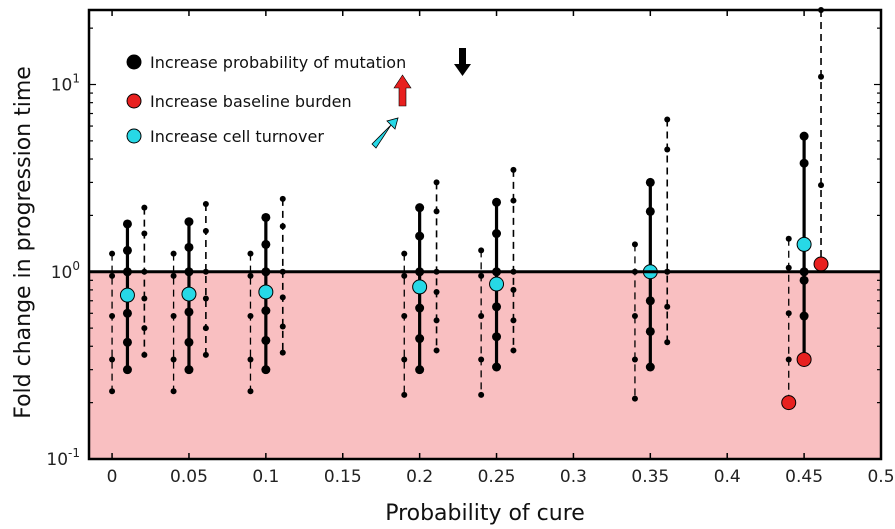  Describe the element at coordinates (237, 136) in the screenshot. I see `legend-label: Increase cell turnover` at that location.